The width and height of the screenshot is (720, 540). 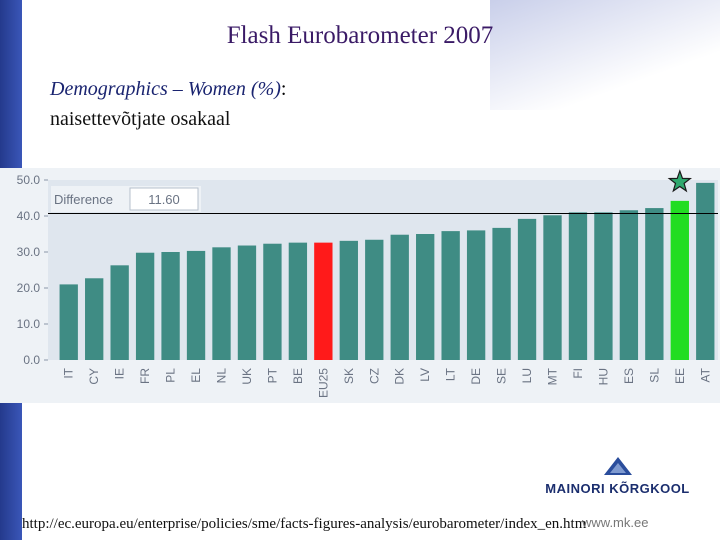 What do you see at coordinates (283, 89) in the screenshot?
I see `subtitle-colon: :` at bounding box center [283, 89].